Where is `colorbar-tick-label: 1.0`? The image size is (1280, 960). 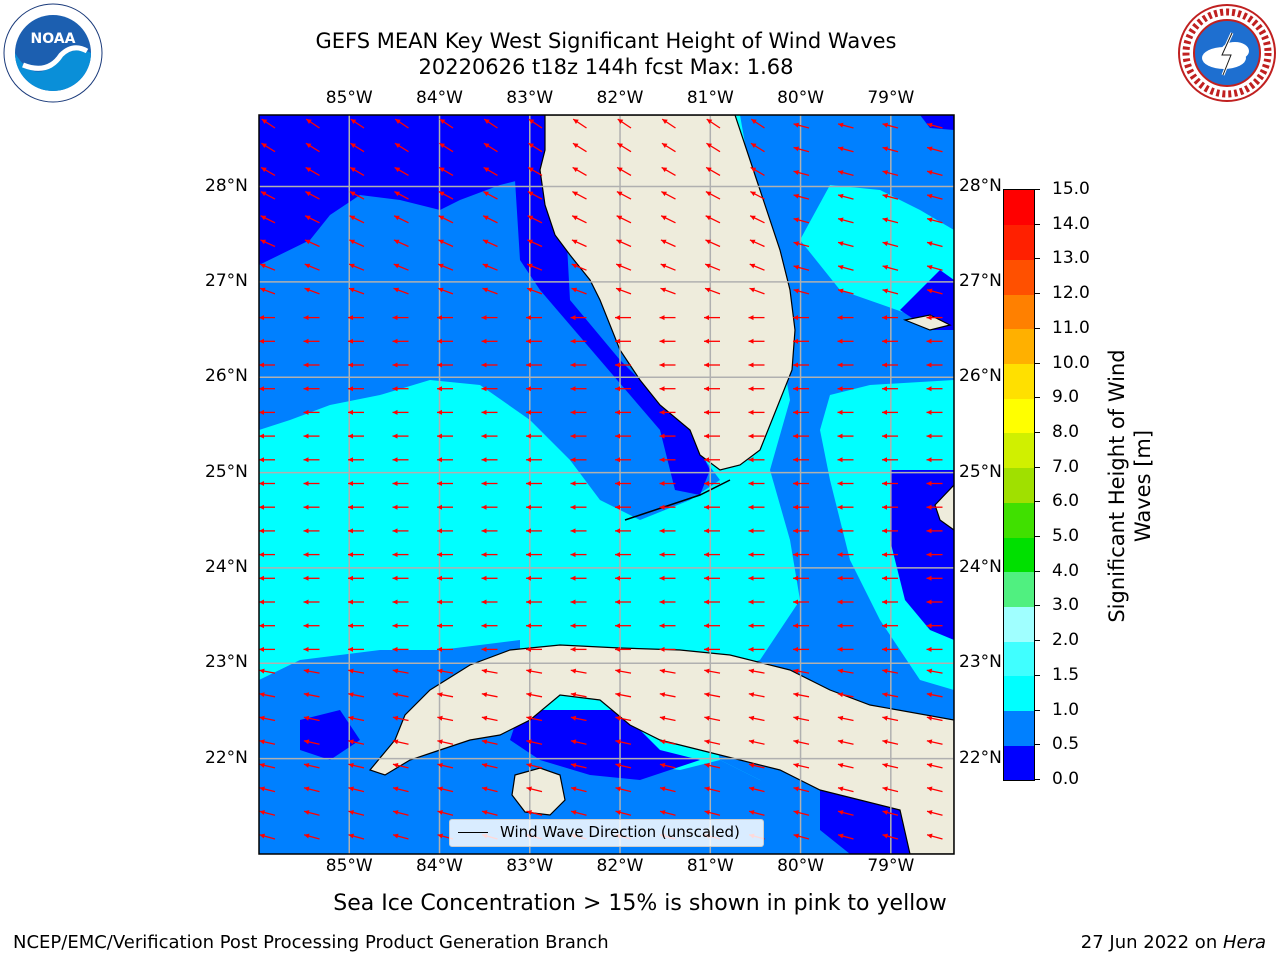 colorbar-tick-label: 1.0 is located at coordinates (1066, 709).